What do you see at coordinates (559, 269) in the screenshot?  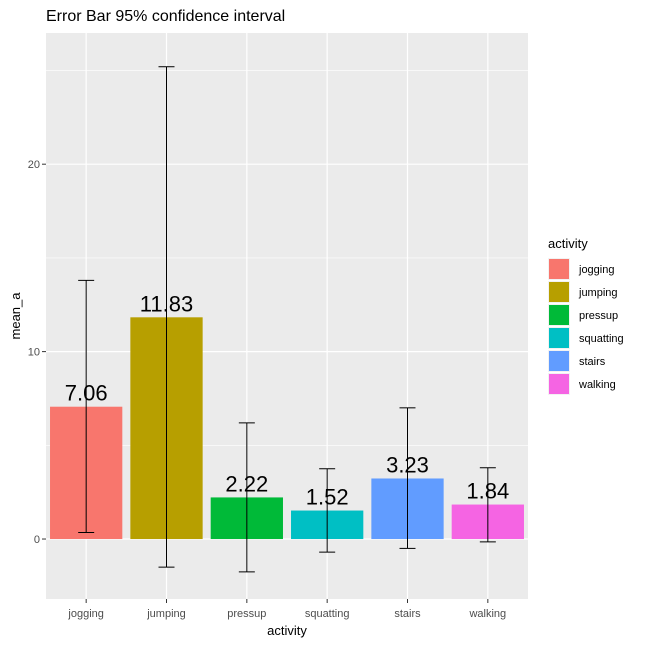 I see `legend-swatch-jogging` at bounding box center [559, 269].